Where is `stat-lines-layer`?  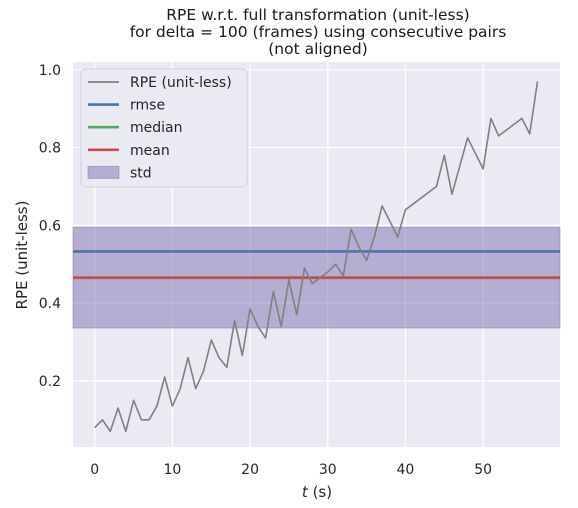
stat-lines-layer is located at coordinates (316, 265).